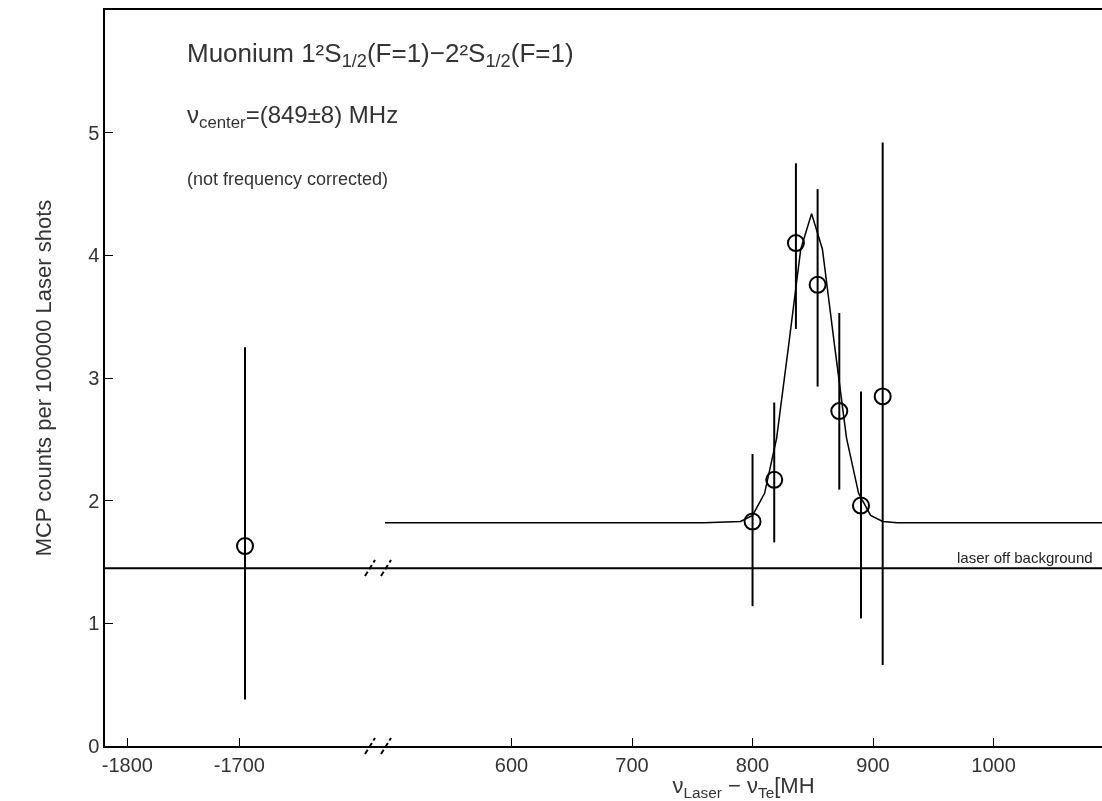  I want to click on annotation: Muonium 1²S$_{1/2}$(F=1)−2²S$_{1/2}$(F=1), so click(380, 55).